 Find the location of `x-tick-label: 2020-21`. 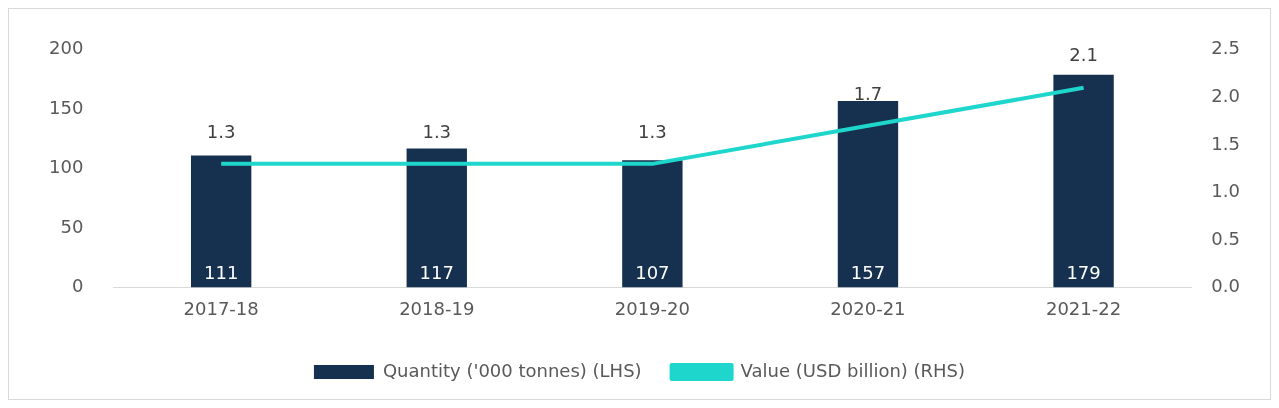

x-tick-label: 2020-21 is located at coordinates (868, 308).